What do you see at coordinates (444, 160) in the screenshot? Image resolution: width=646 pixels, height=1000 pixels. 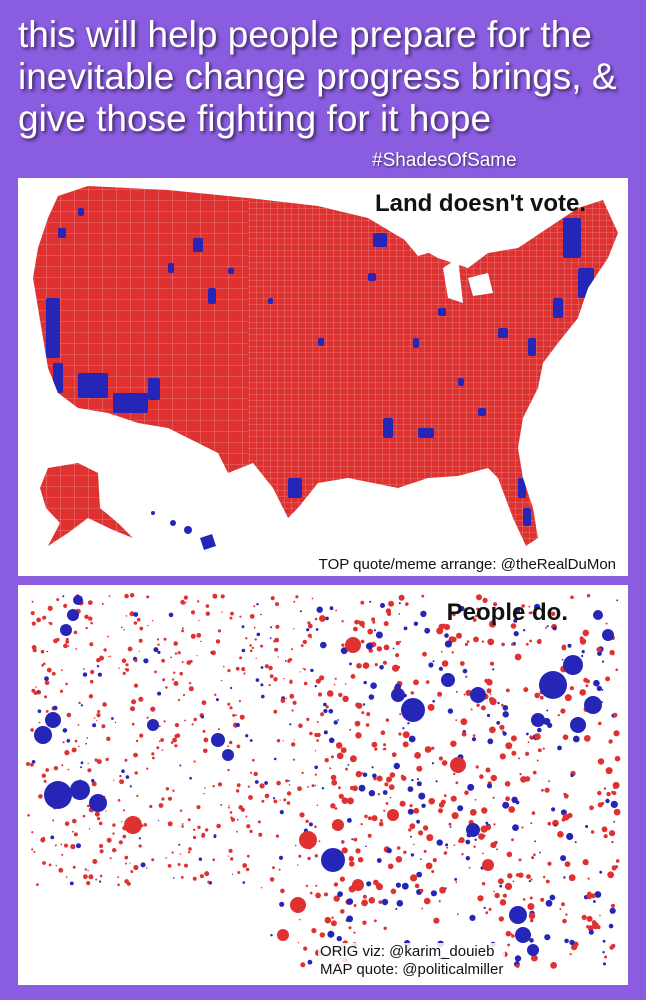 I see `hashtag-label: #ShadesOfSame` at bounding box center [444, 160].